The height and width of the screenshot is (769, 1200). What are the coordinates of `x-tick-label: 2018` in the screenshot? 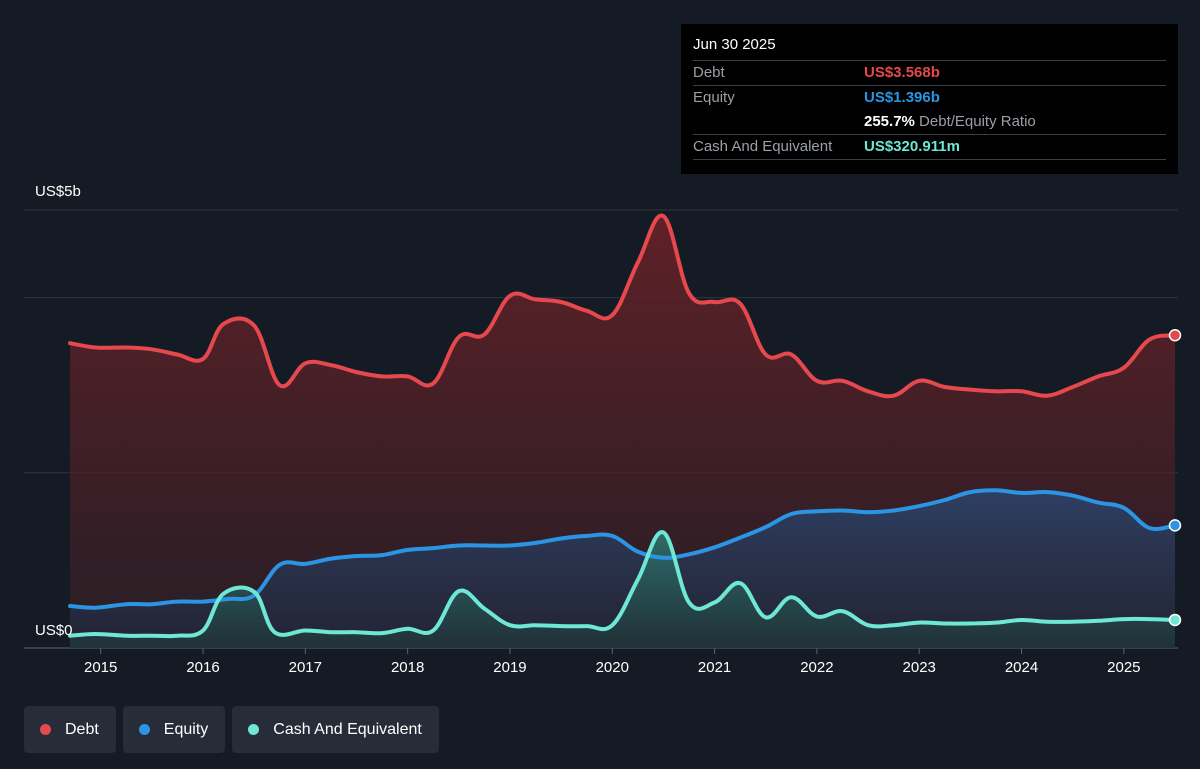 It's located at (407, 667).